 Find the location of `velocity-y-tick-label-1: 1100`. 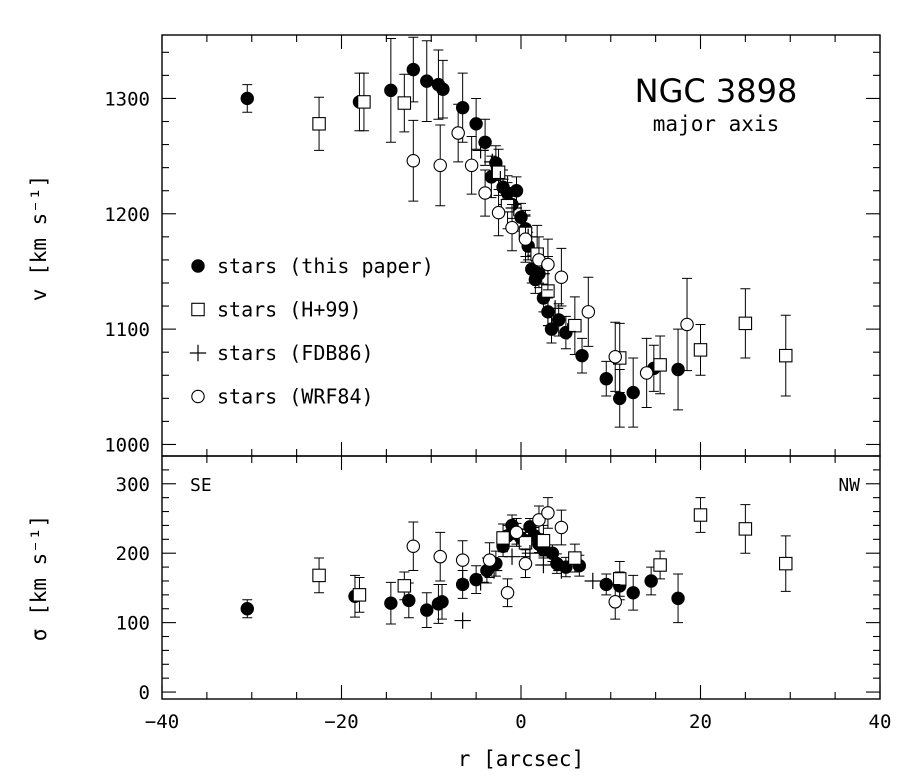

velocity-y-tick-label-1: 1100 is located at coordinates (127, 330).